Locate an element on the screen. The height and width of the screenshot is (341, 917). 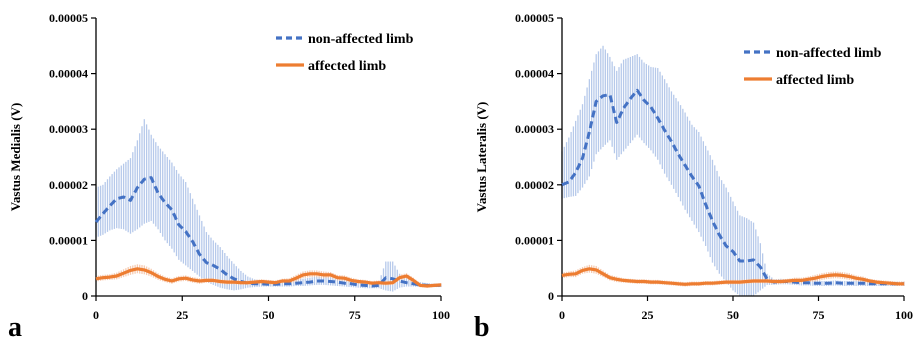
panel-letter: b is located at coordinates (482, 326).